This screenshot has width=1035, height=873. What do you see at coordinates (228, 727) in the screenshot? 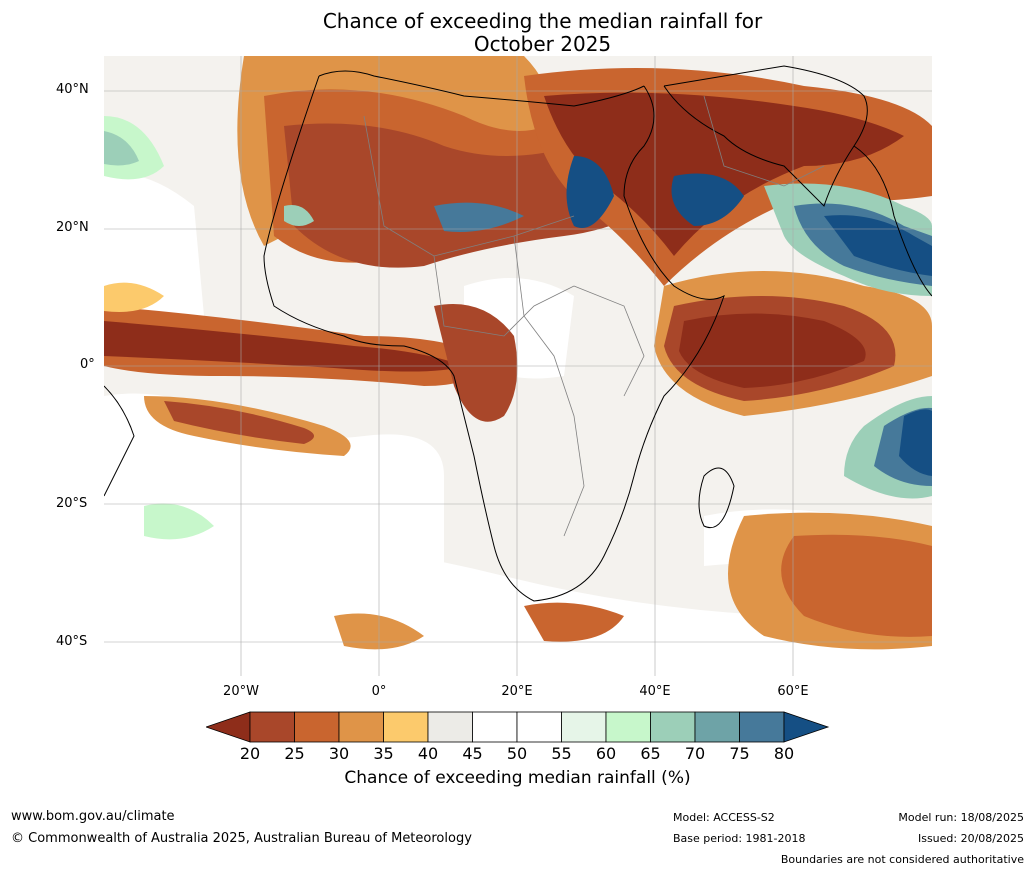
I see `colorbar-under-triangle` at bounding box center [228, 727].